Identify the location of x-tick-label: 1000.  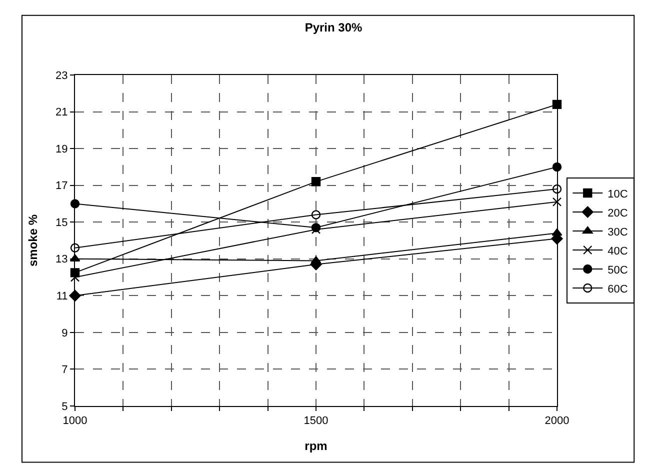
(75, 421).